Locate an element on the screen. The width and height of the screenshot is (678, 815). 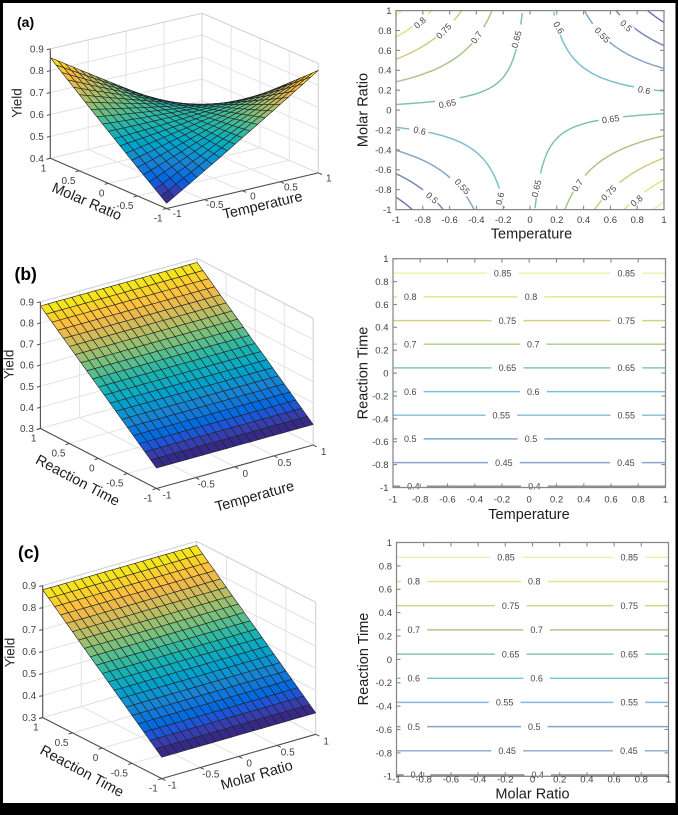
svg-text: Reaction Time is located at coordinates (364, 659).